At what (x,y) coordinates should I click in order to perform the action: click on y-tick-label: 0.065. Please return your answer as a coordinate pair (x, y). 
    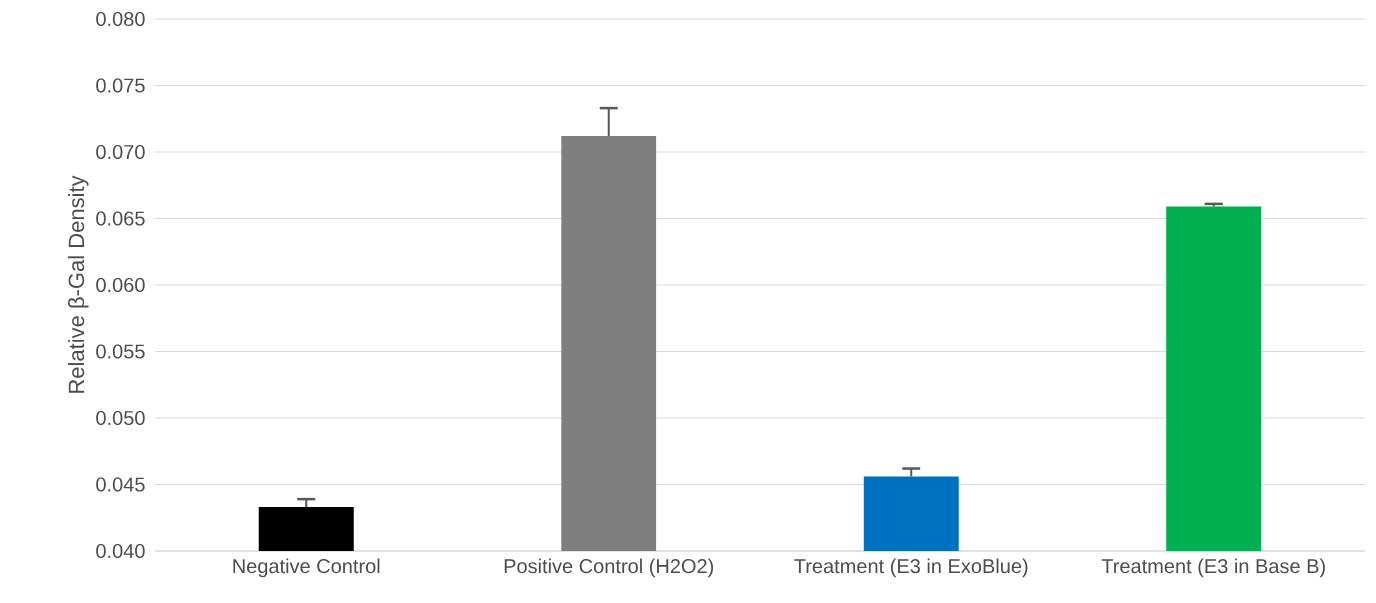
    Looking at the image, I should click on (120, 218).